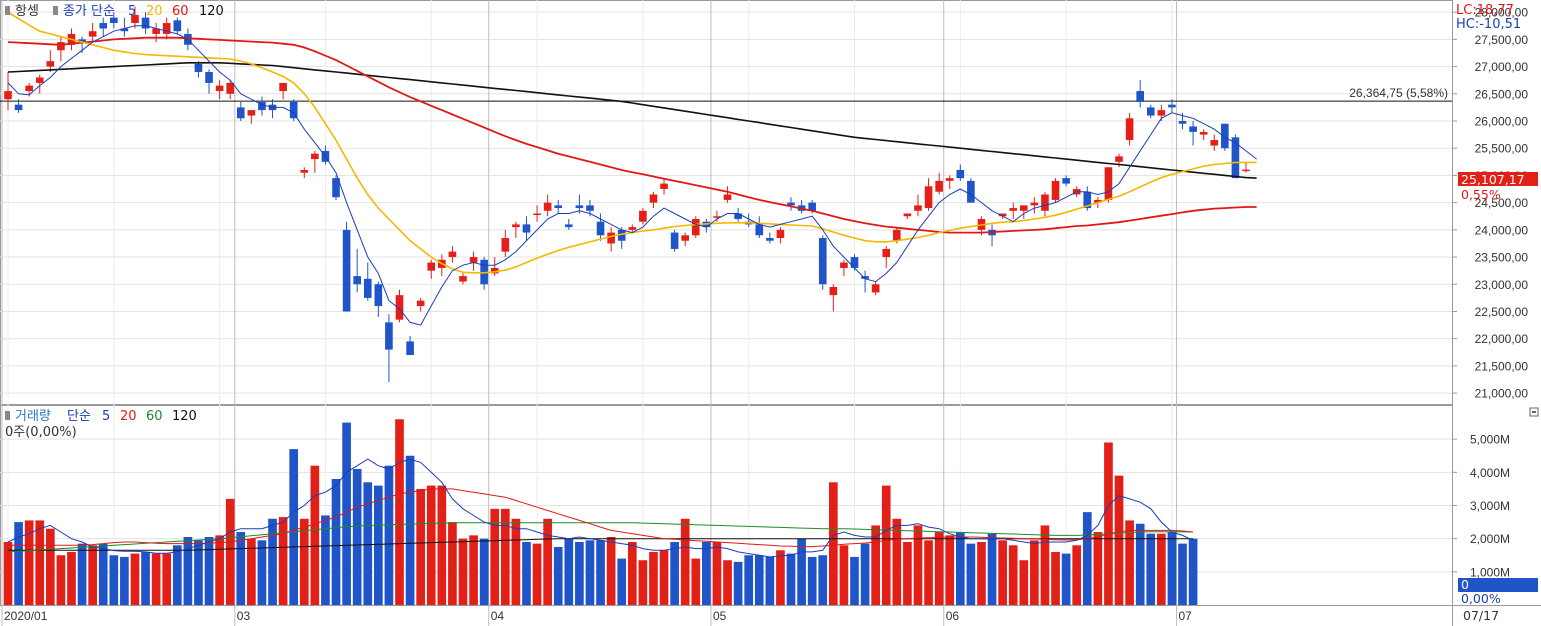 This screenshot has width=1541, height=626. What do you see at coordinates (7, 415) in the screenshot?
I see `legend-marker-icon` at bounding box center [7, 415].